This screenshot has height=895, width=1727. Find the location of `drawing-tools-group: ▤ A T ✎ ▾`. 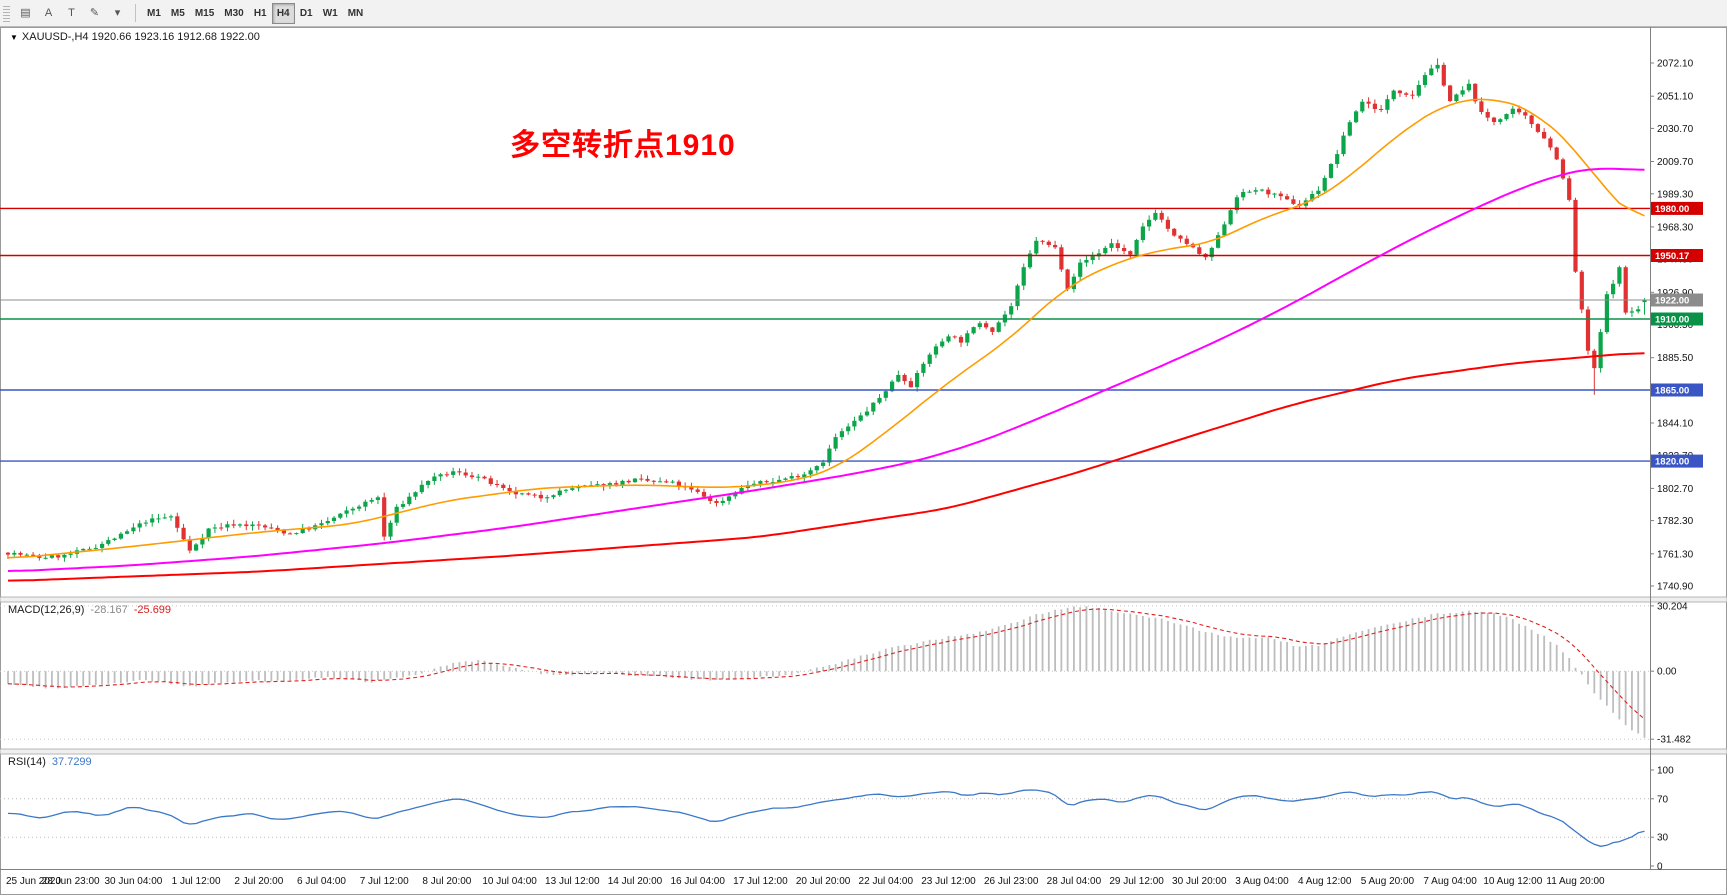

drawing-tools-group: ▤ A T ✎ ▾ is located at coordinates (71, 13).